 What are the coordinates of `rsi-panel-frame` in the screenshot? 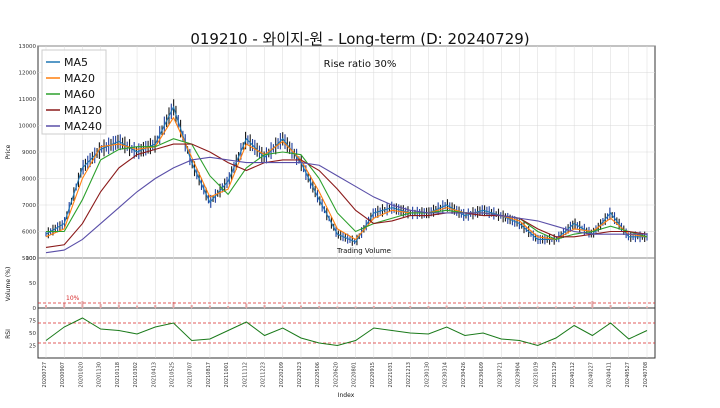 It's located at (346, 333).